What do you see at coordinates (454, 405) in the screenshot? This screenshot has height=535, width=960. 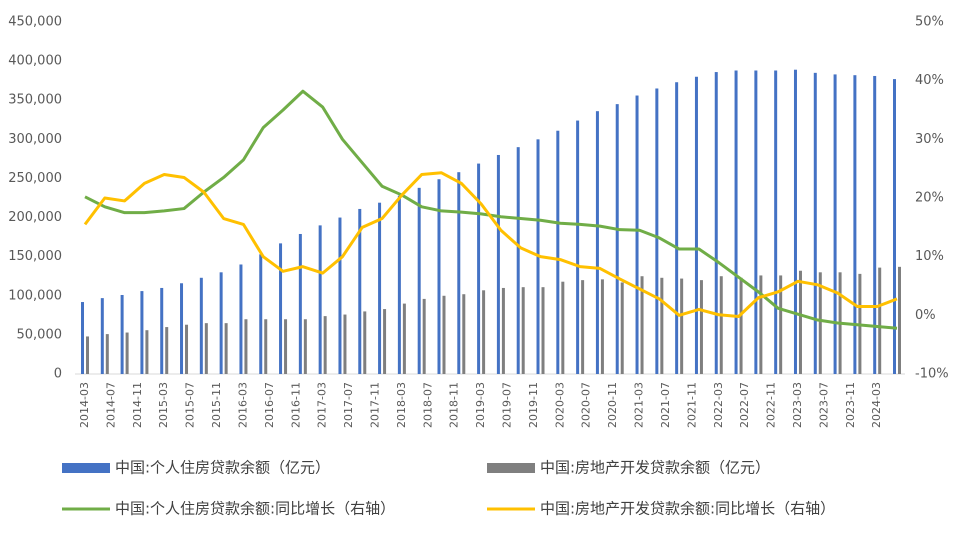 I see `x-tick-label: 2018-11` at bounding box center [454, 405].